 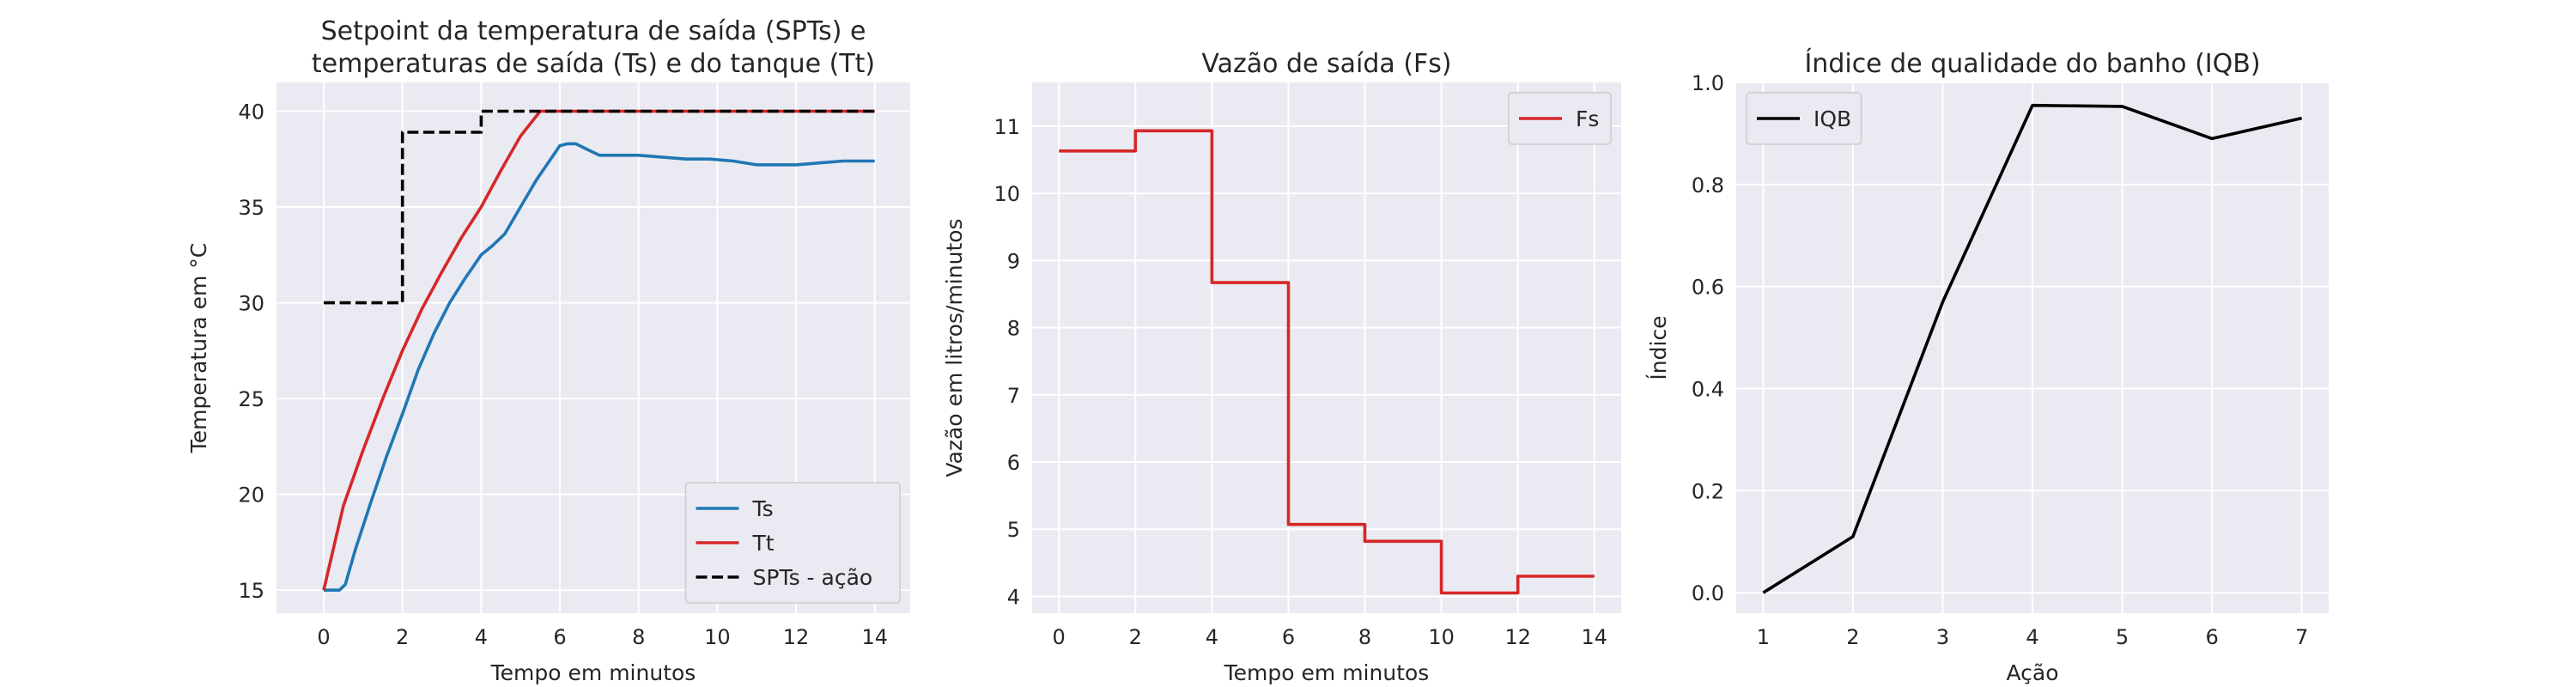 What do you see at coordinates (1708, 288) in the screenshot?
I see `y-tick-label: 0.6` at bounding box center [1708, 288].